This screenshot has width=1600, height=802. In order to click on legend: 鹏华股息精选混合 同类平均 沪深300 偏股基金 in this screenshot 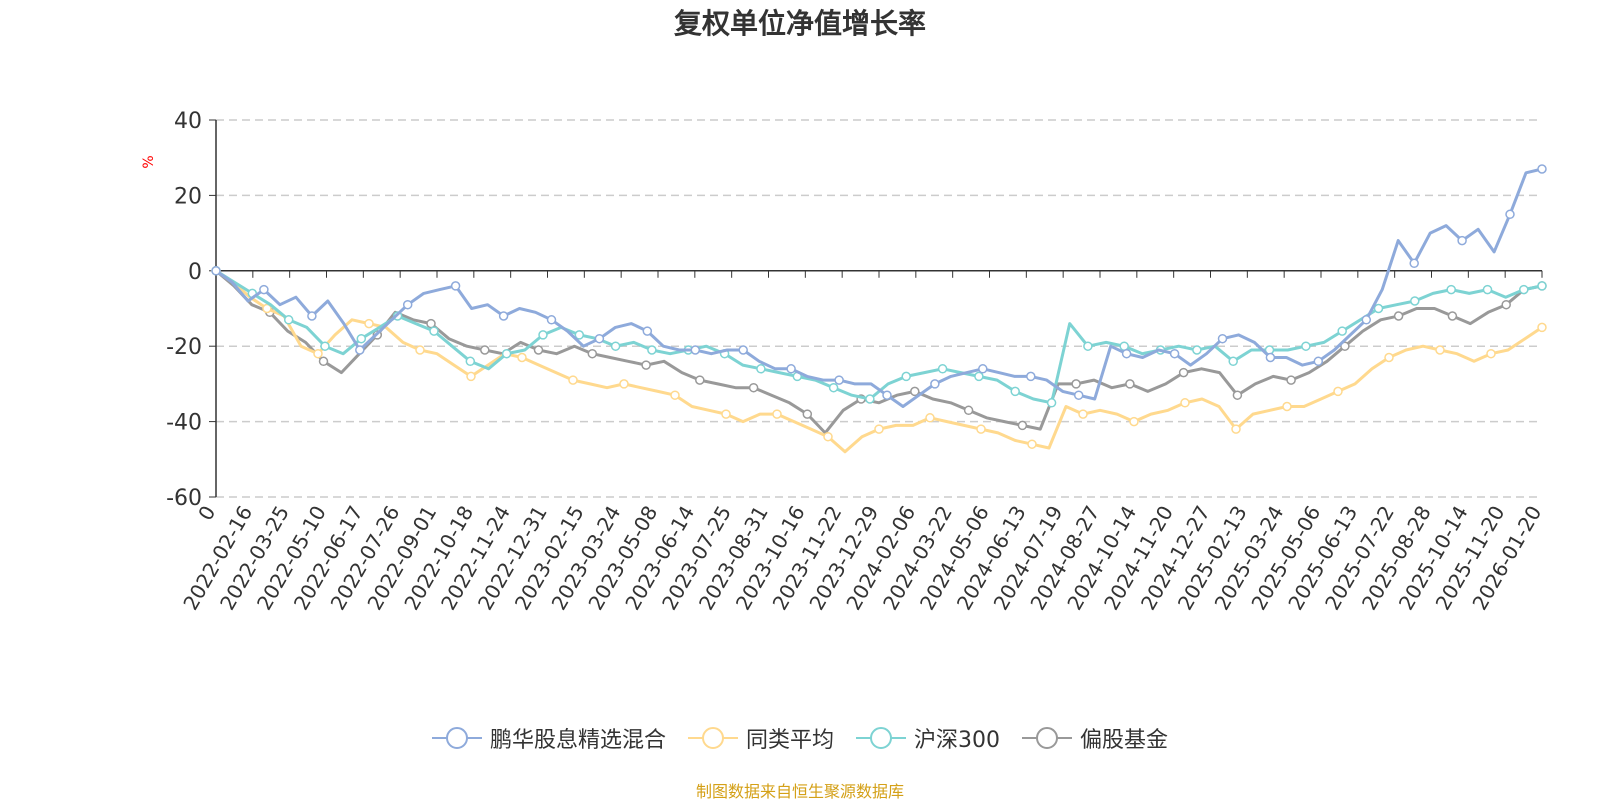, I will do `click(800, 738)`.